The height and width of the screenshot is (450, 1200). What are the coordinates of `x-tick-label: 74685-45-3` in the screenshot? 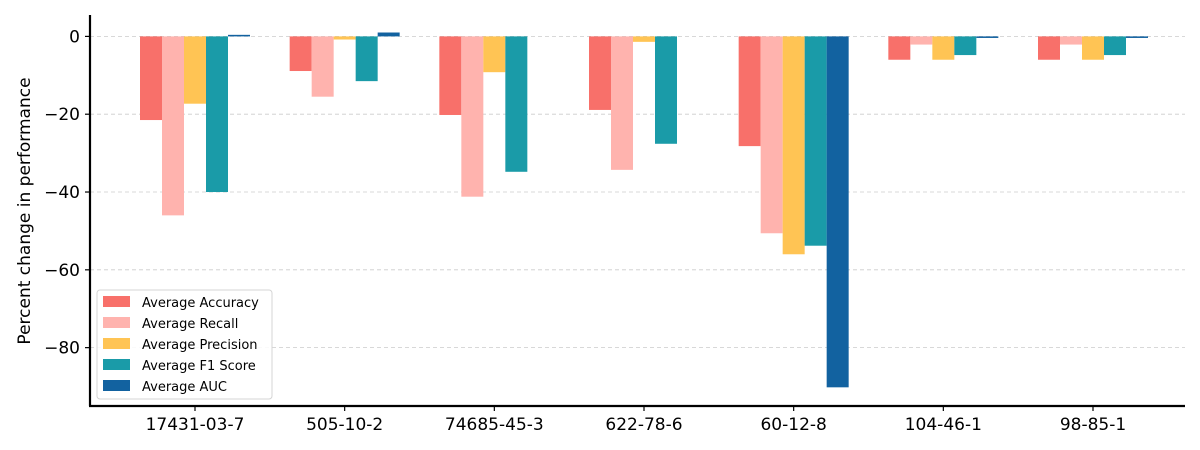 It's located at (494, 425).